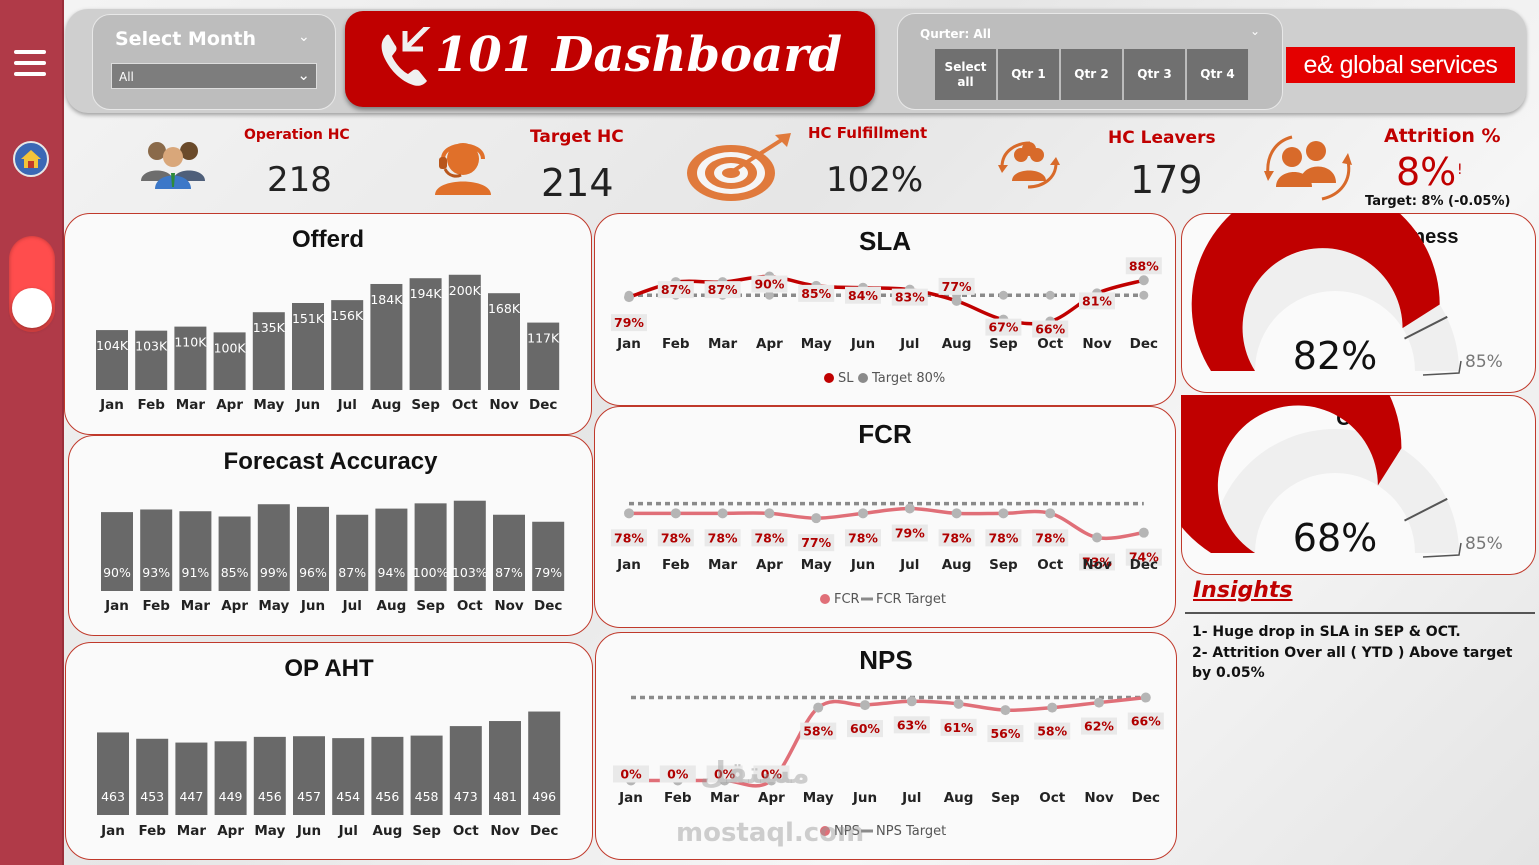 Image resolution: width=1539 pixels, height=865 pixels. I want to click on sla-data-label: 90%, so click(769, 284).